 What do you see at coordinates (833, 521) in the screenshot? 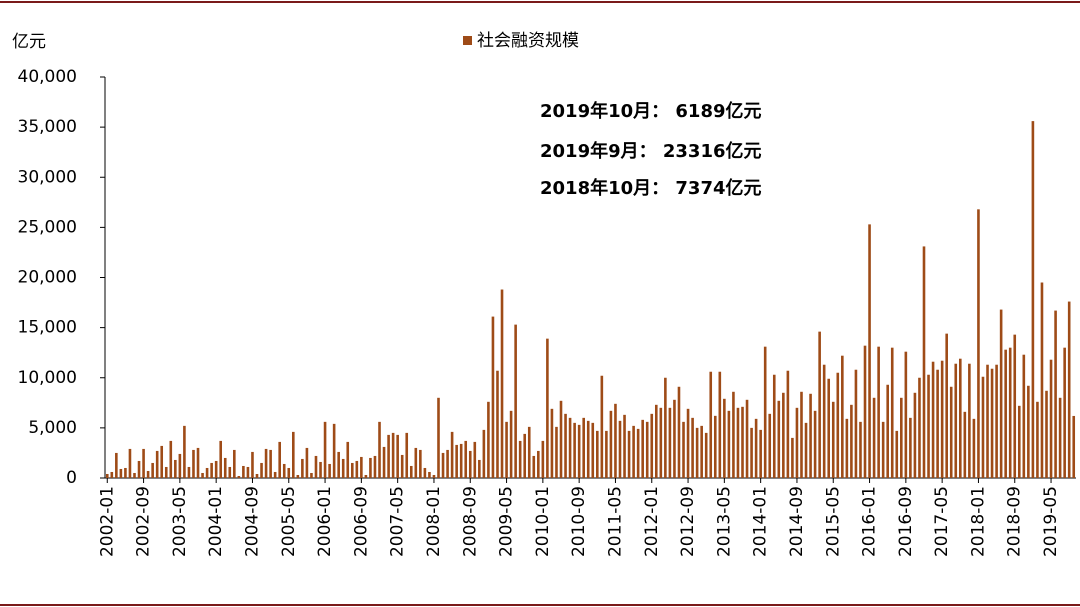
I see `x-tick-label: 2015-05` at bounding box center [833, 521].